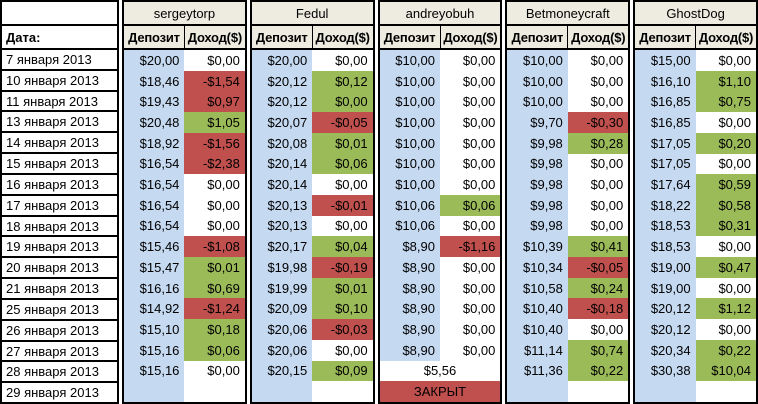 This screenshot has width=758, height=404. I want to click on income-cell: -$2,38, so click(214, 164).